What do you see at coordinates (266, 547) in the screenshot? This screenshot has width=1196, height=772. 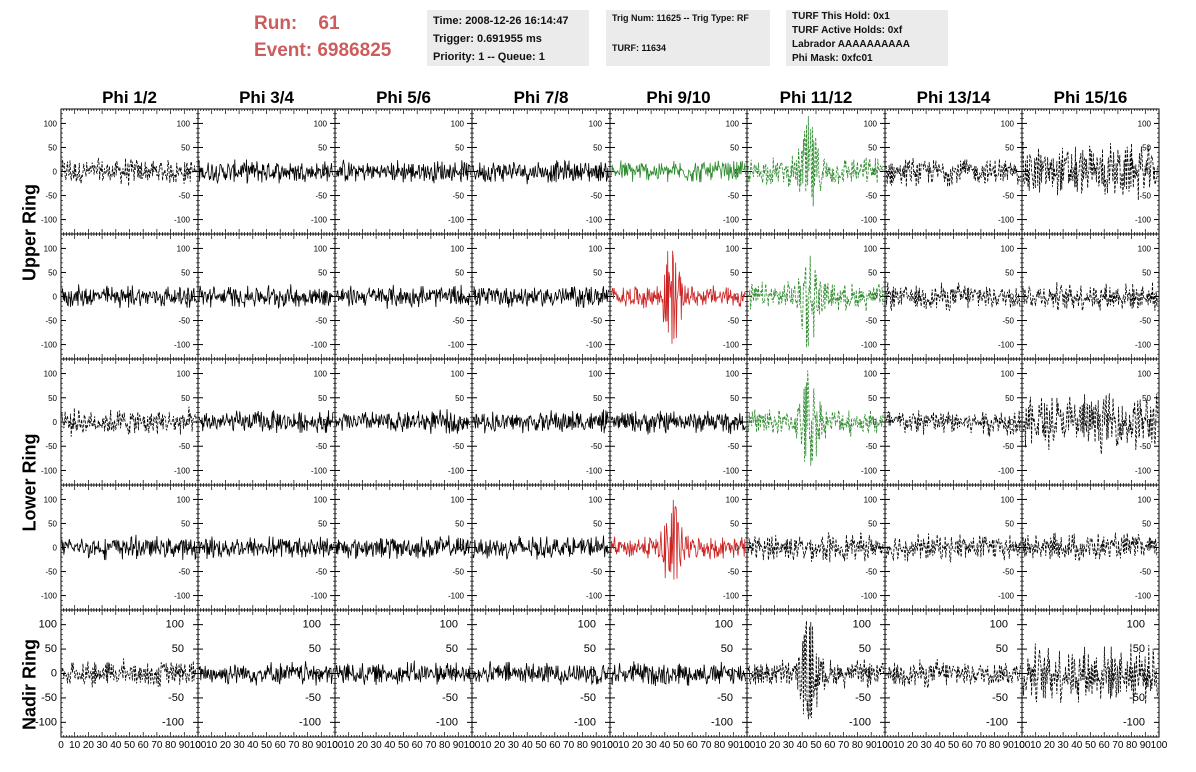 I see `waveform-r4c2` at bounding box center [266, 547].